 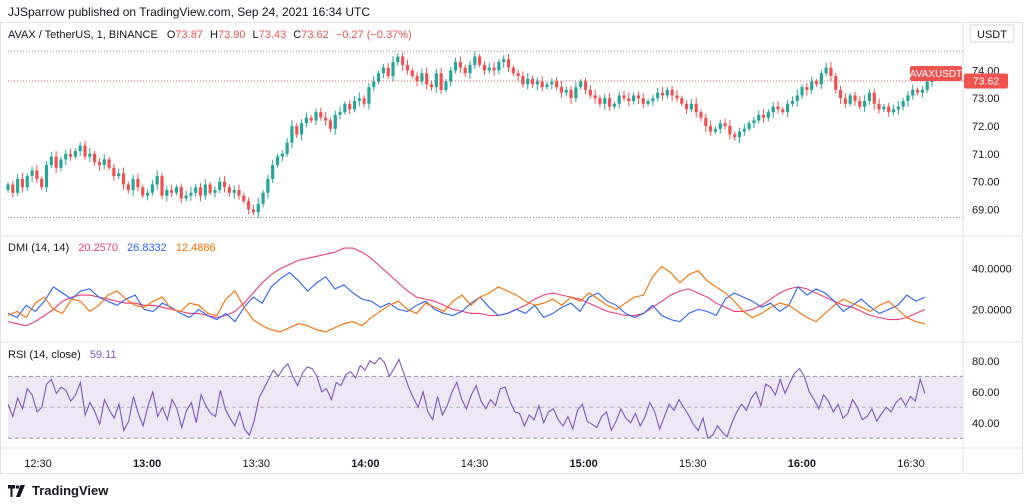 I want to click on price-tick-label: 69.00, so click(x=986, y=210).